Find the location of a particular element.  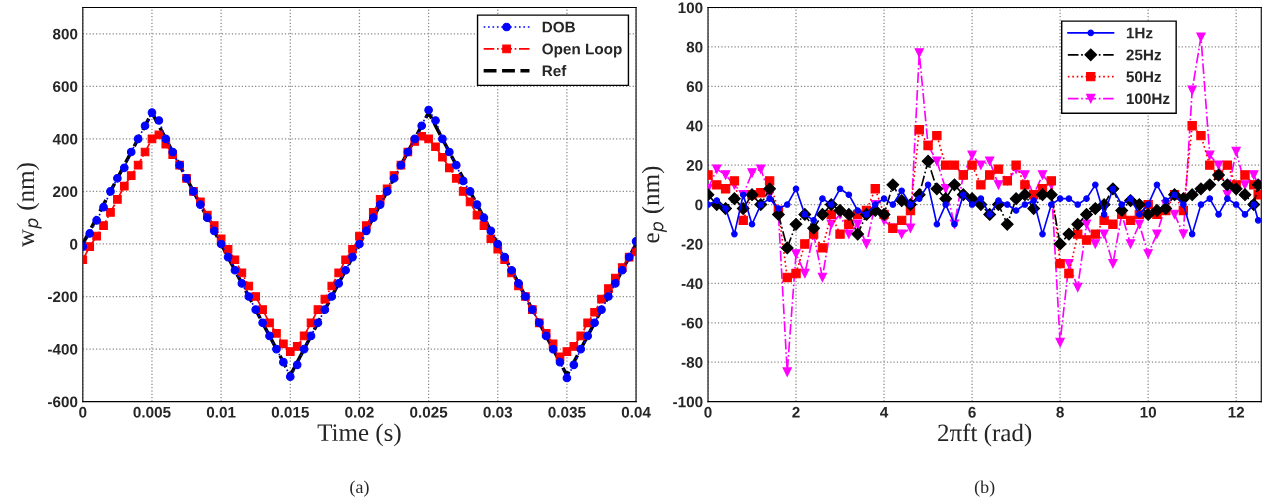

x-tick-label: 6 is located at coordinates (972, 412).